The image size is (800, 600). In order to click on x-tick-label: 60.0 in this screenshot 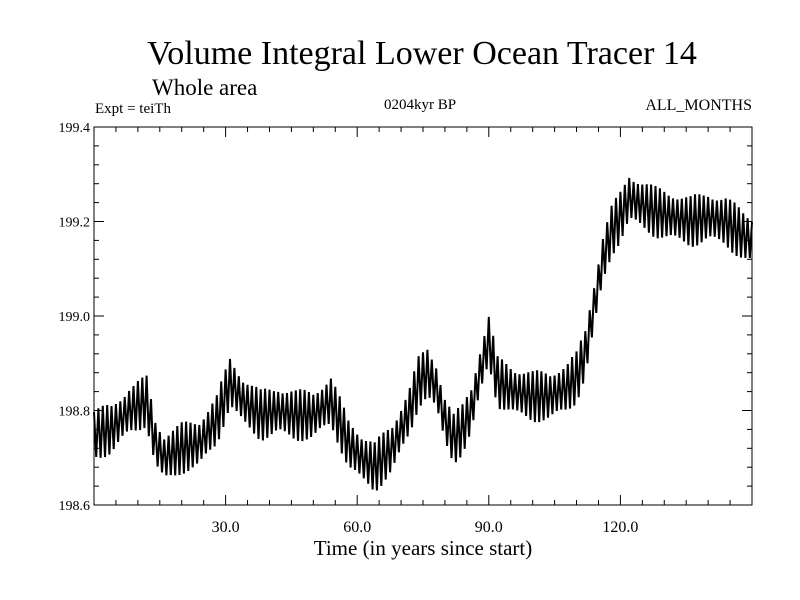, I will do `click(357, 527)`.